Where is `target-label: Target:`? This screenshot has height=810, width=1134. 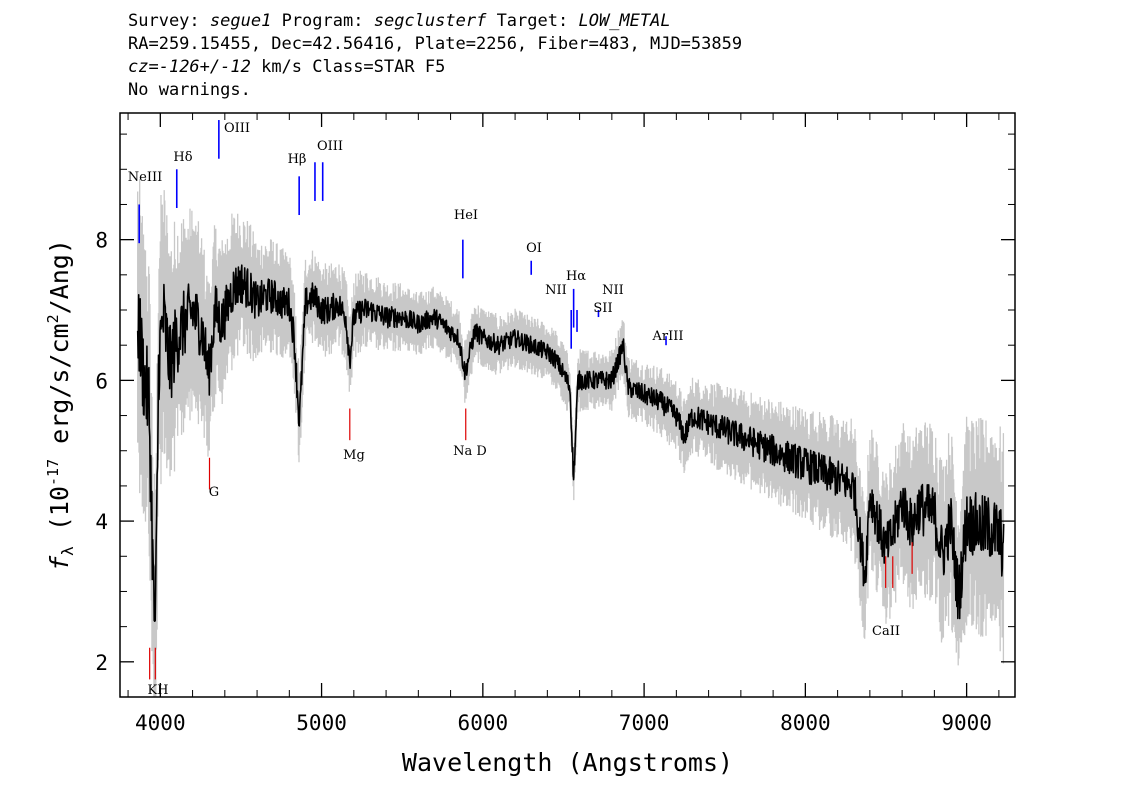
target-label: Target: is located at coordinates (532, 21).